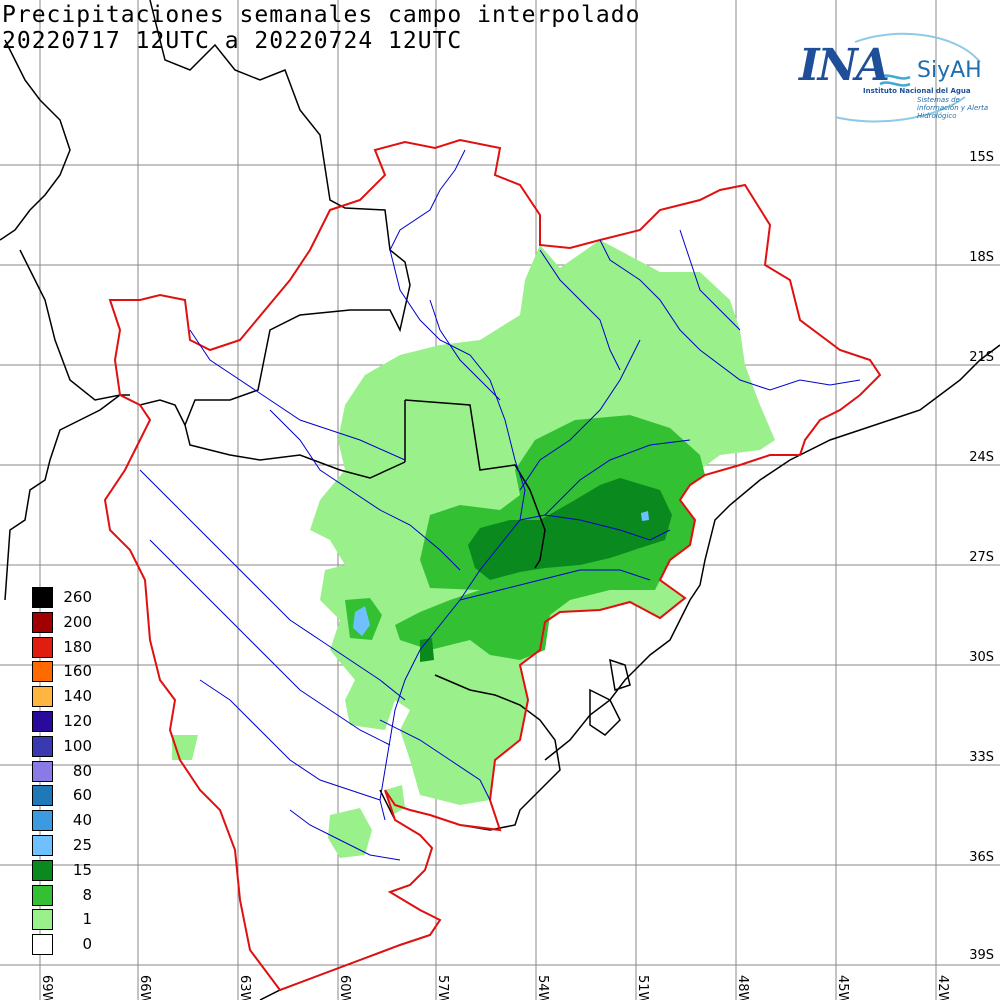 Image resolution: width=1000 pixels, height=1000 pixels. Describe the element at coordinates (344, 987) in the screenshot. I see `lon-label-60w: 60W` at that location.